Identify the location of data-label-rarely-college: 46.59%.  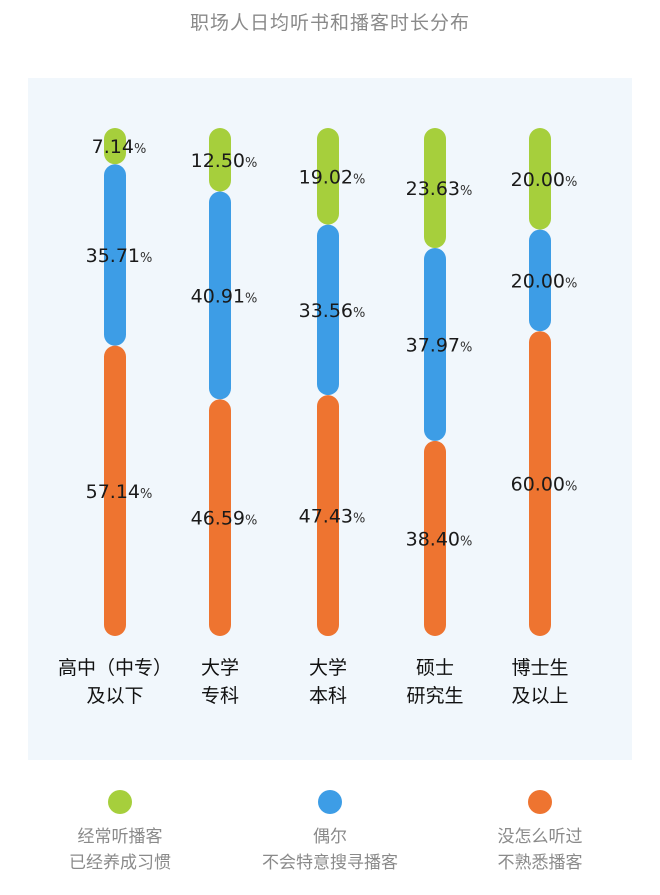
(224, 519).